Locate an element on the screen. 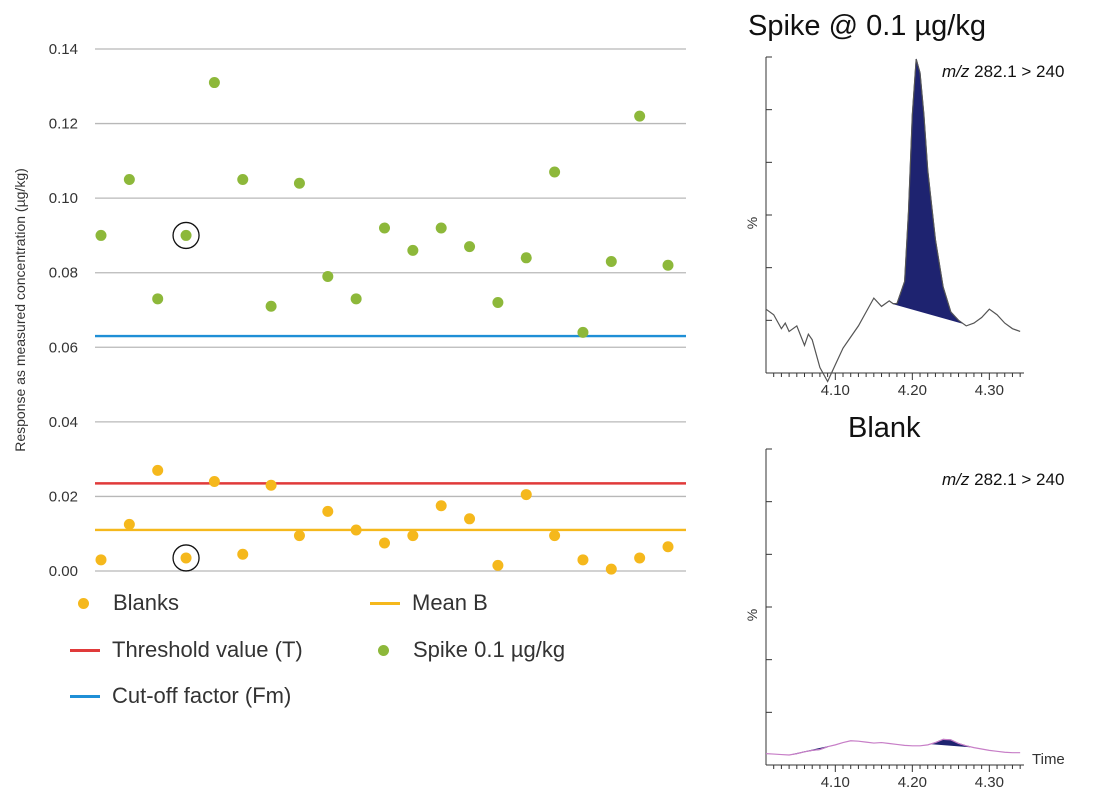  blank-x-tick-label: 4.30 is located at coordinates (989, 781).